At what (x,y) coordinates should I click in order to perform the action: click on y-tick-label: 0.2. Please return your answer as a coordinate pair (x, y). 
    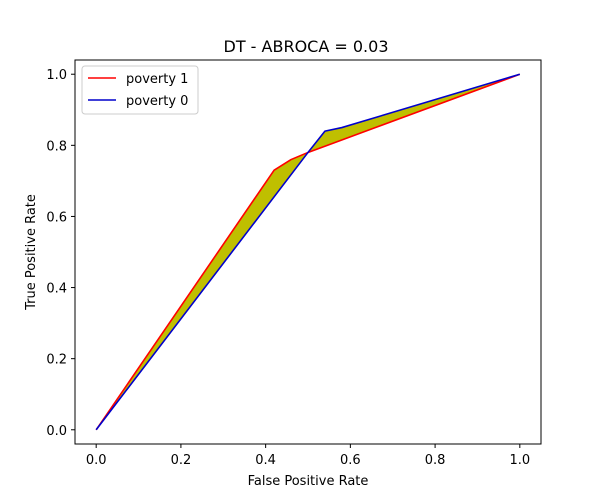
    Looking at the image, I should click on (56, 360).